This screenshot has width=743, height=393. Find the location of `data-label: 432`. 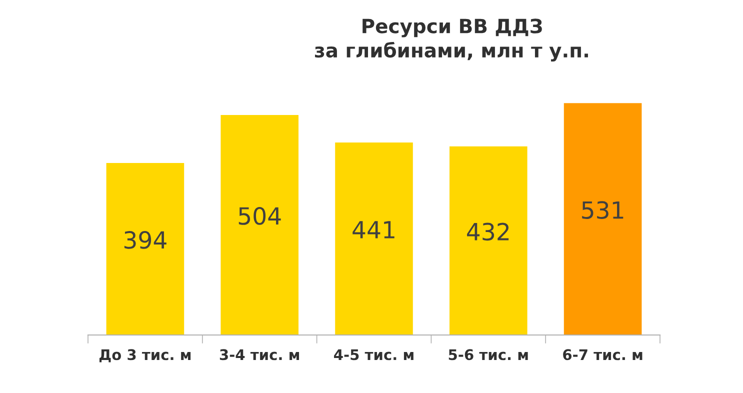

data-label: 432 is located at coordinates (488, 231).